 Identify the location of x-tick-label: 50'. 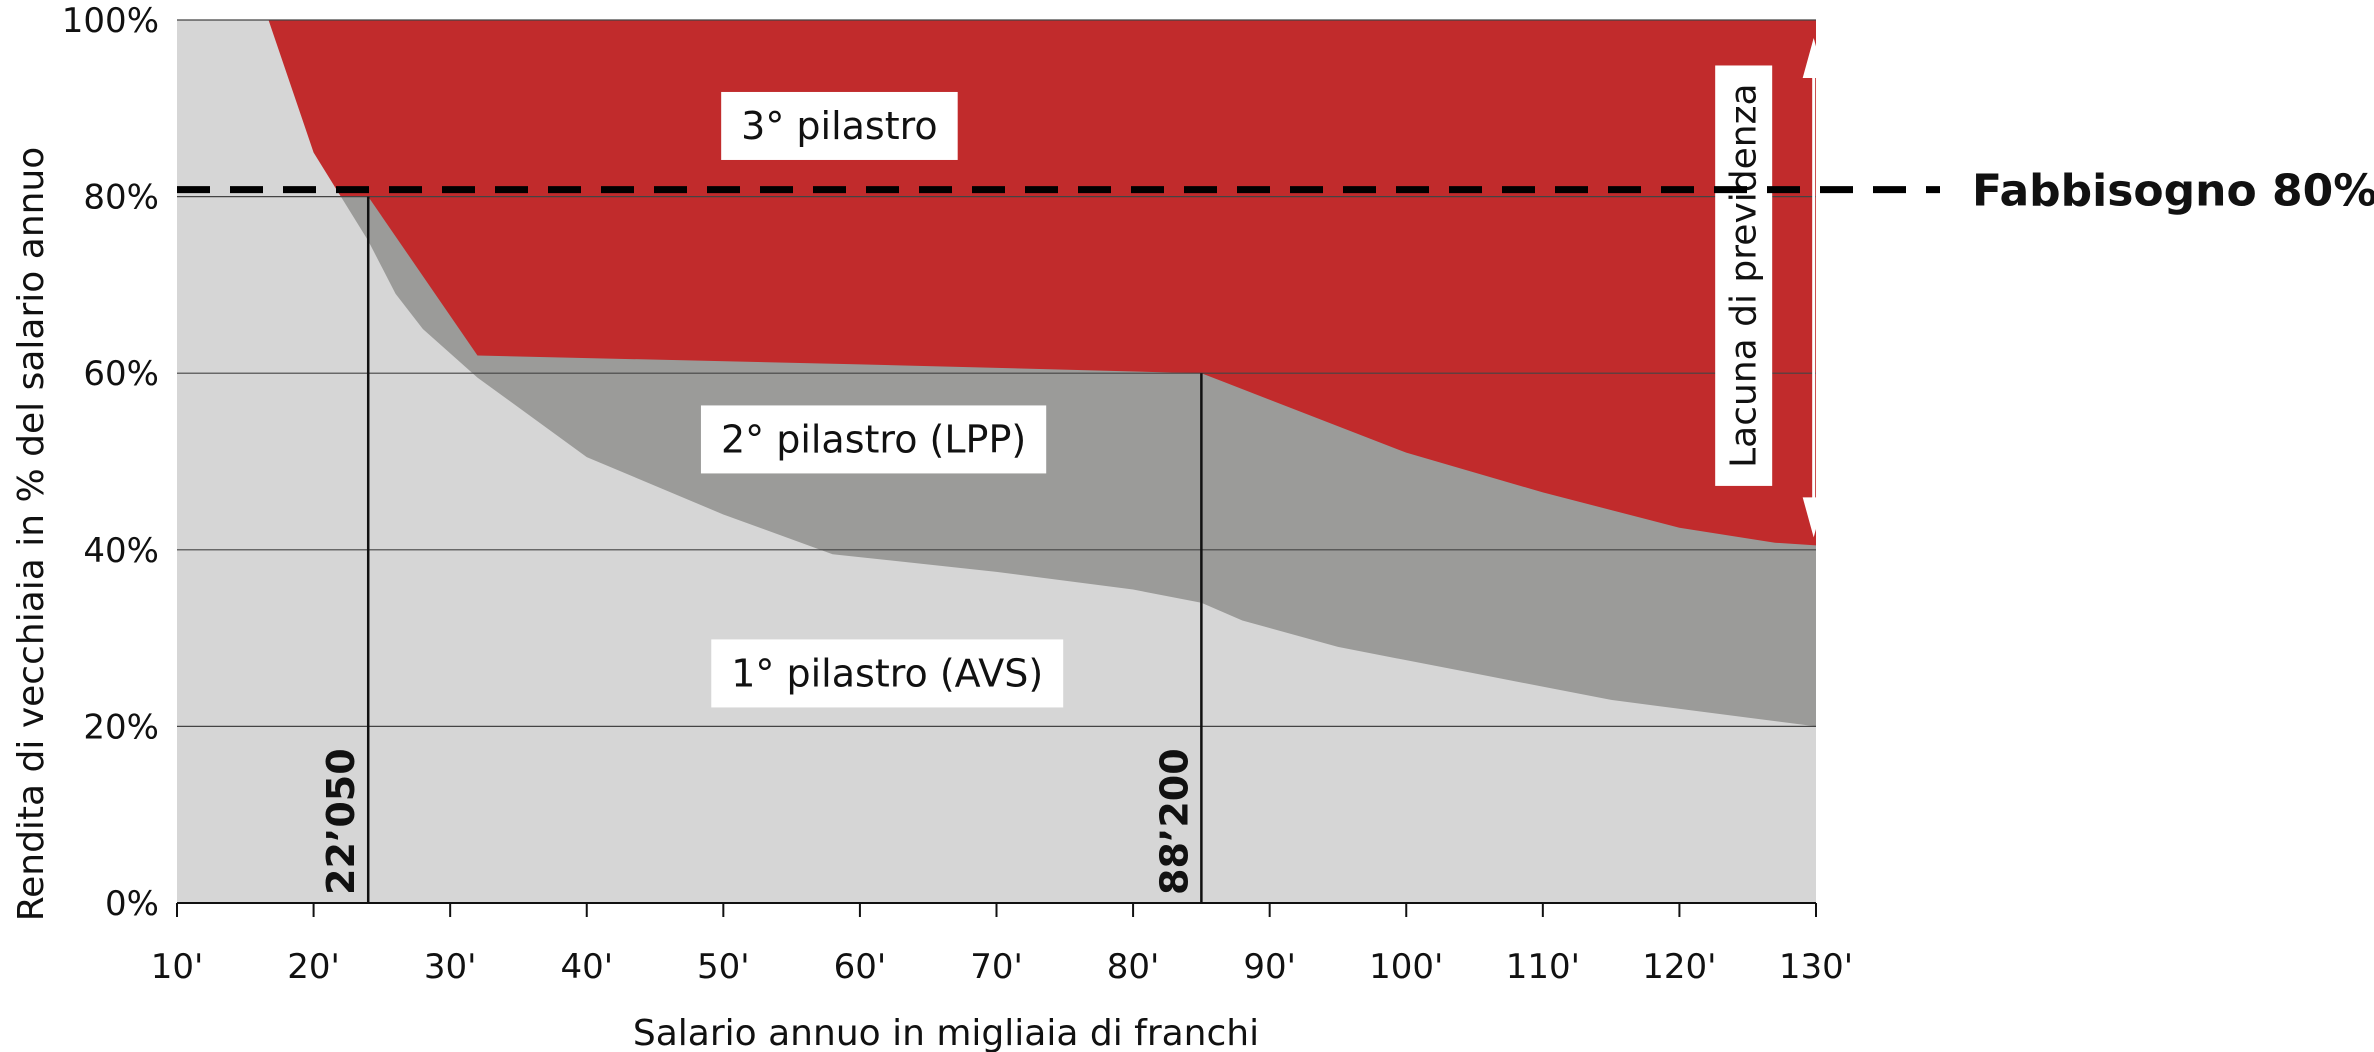
(723, 967).